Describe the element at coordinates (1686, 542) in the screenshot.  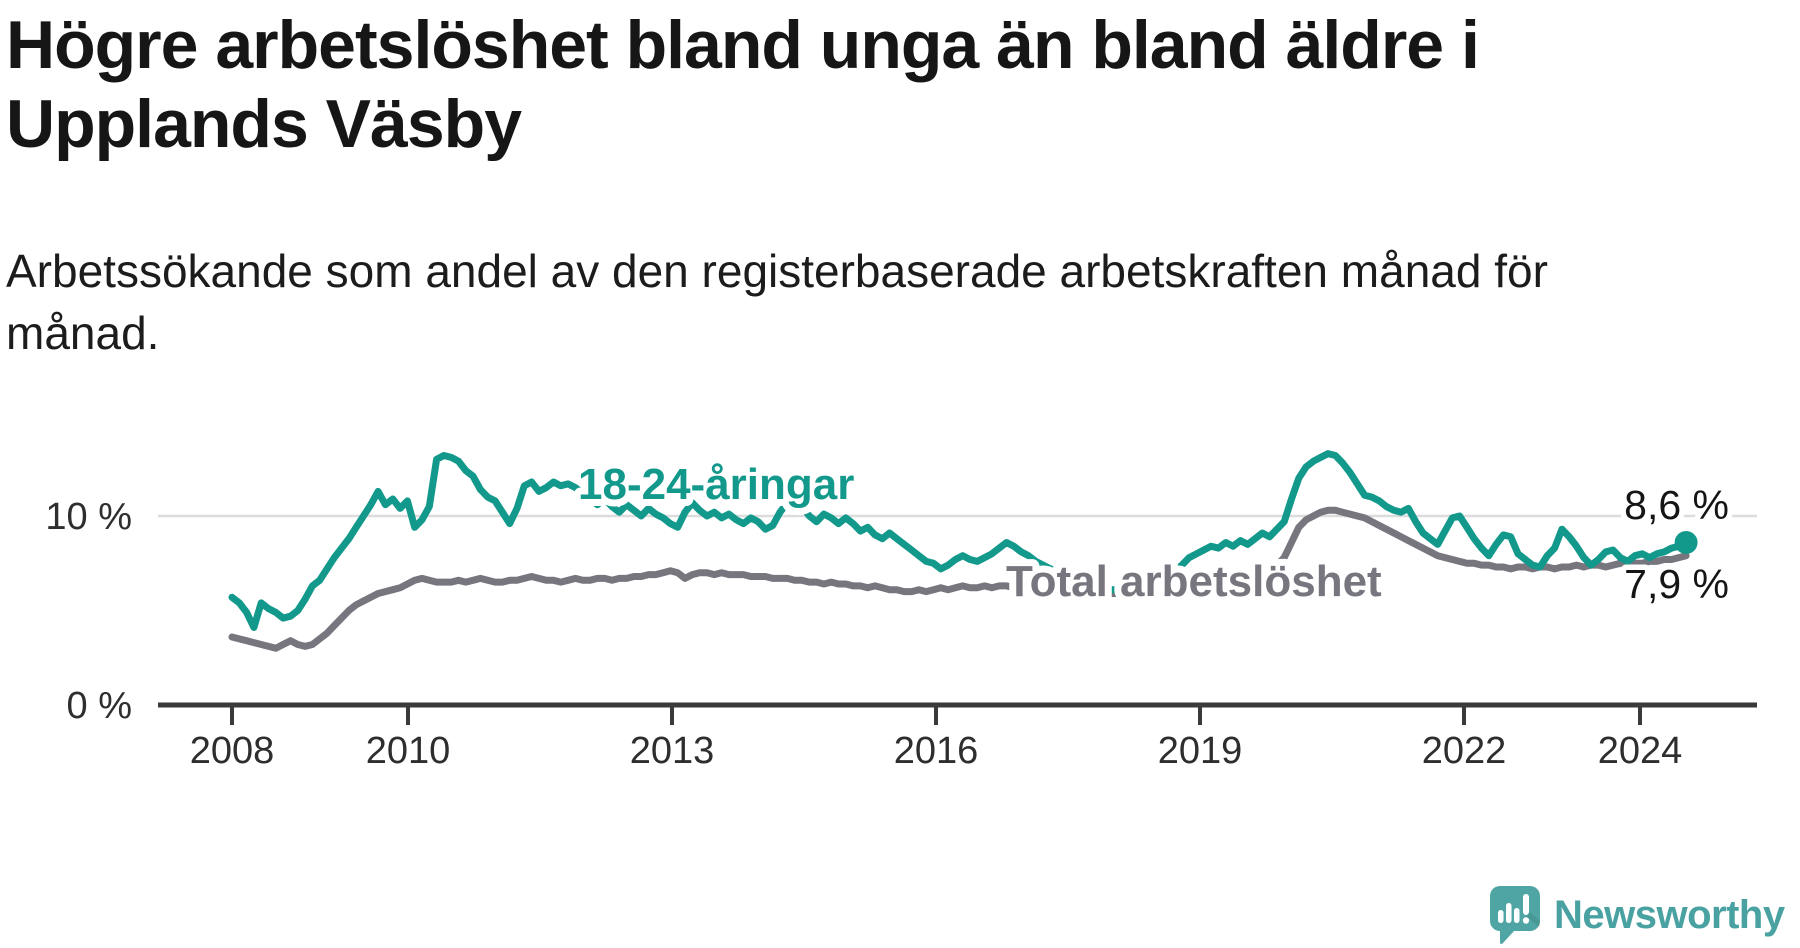
I see `series-end-dot` at that location.